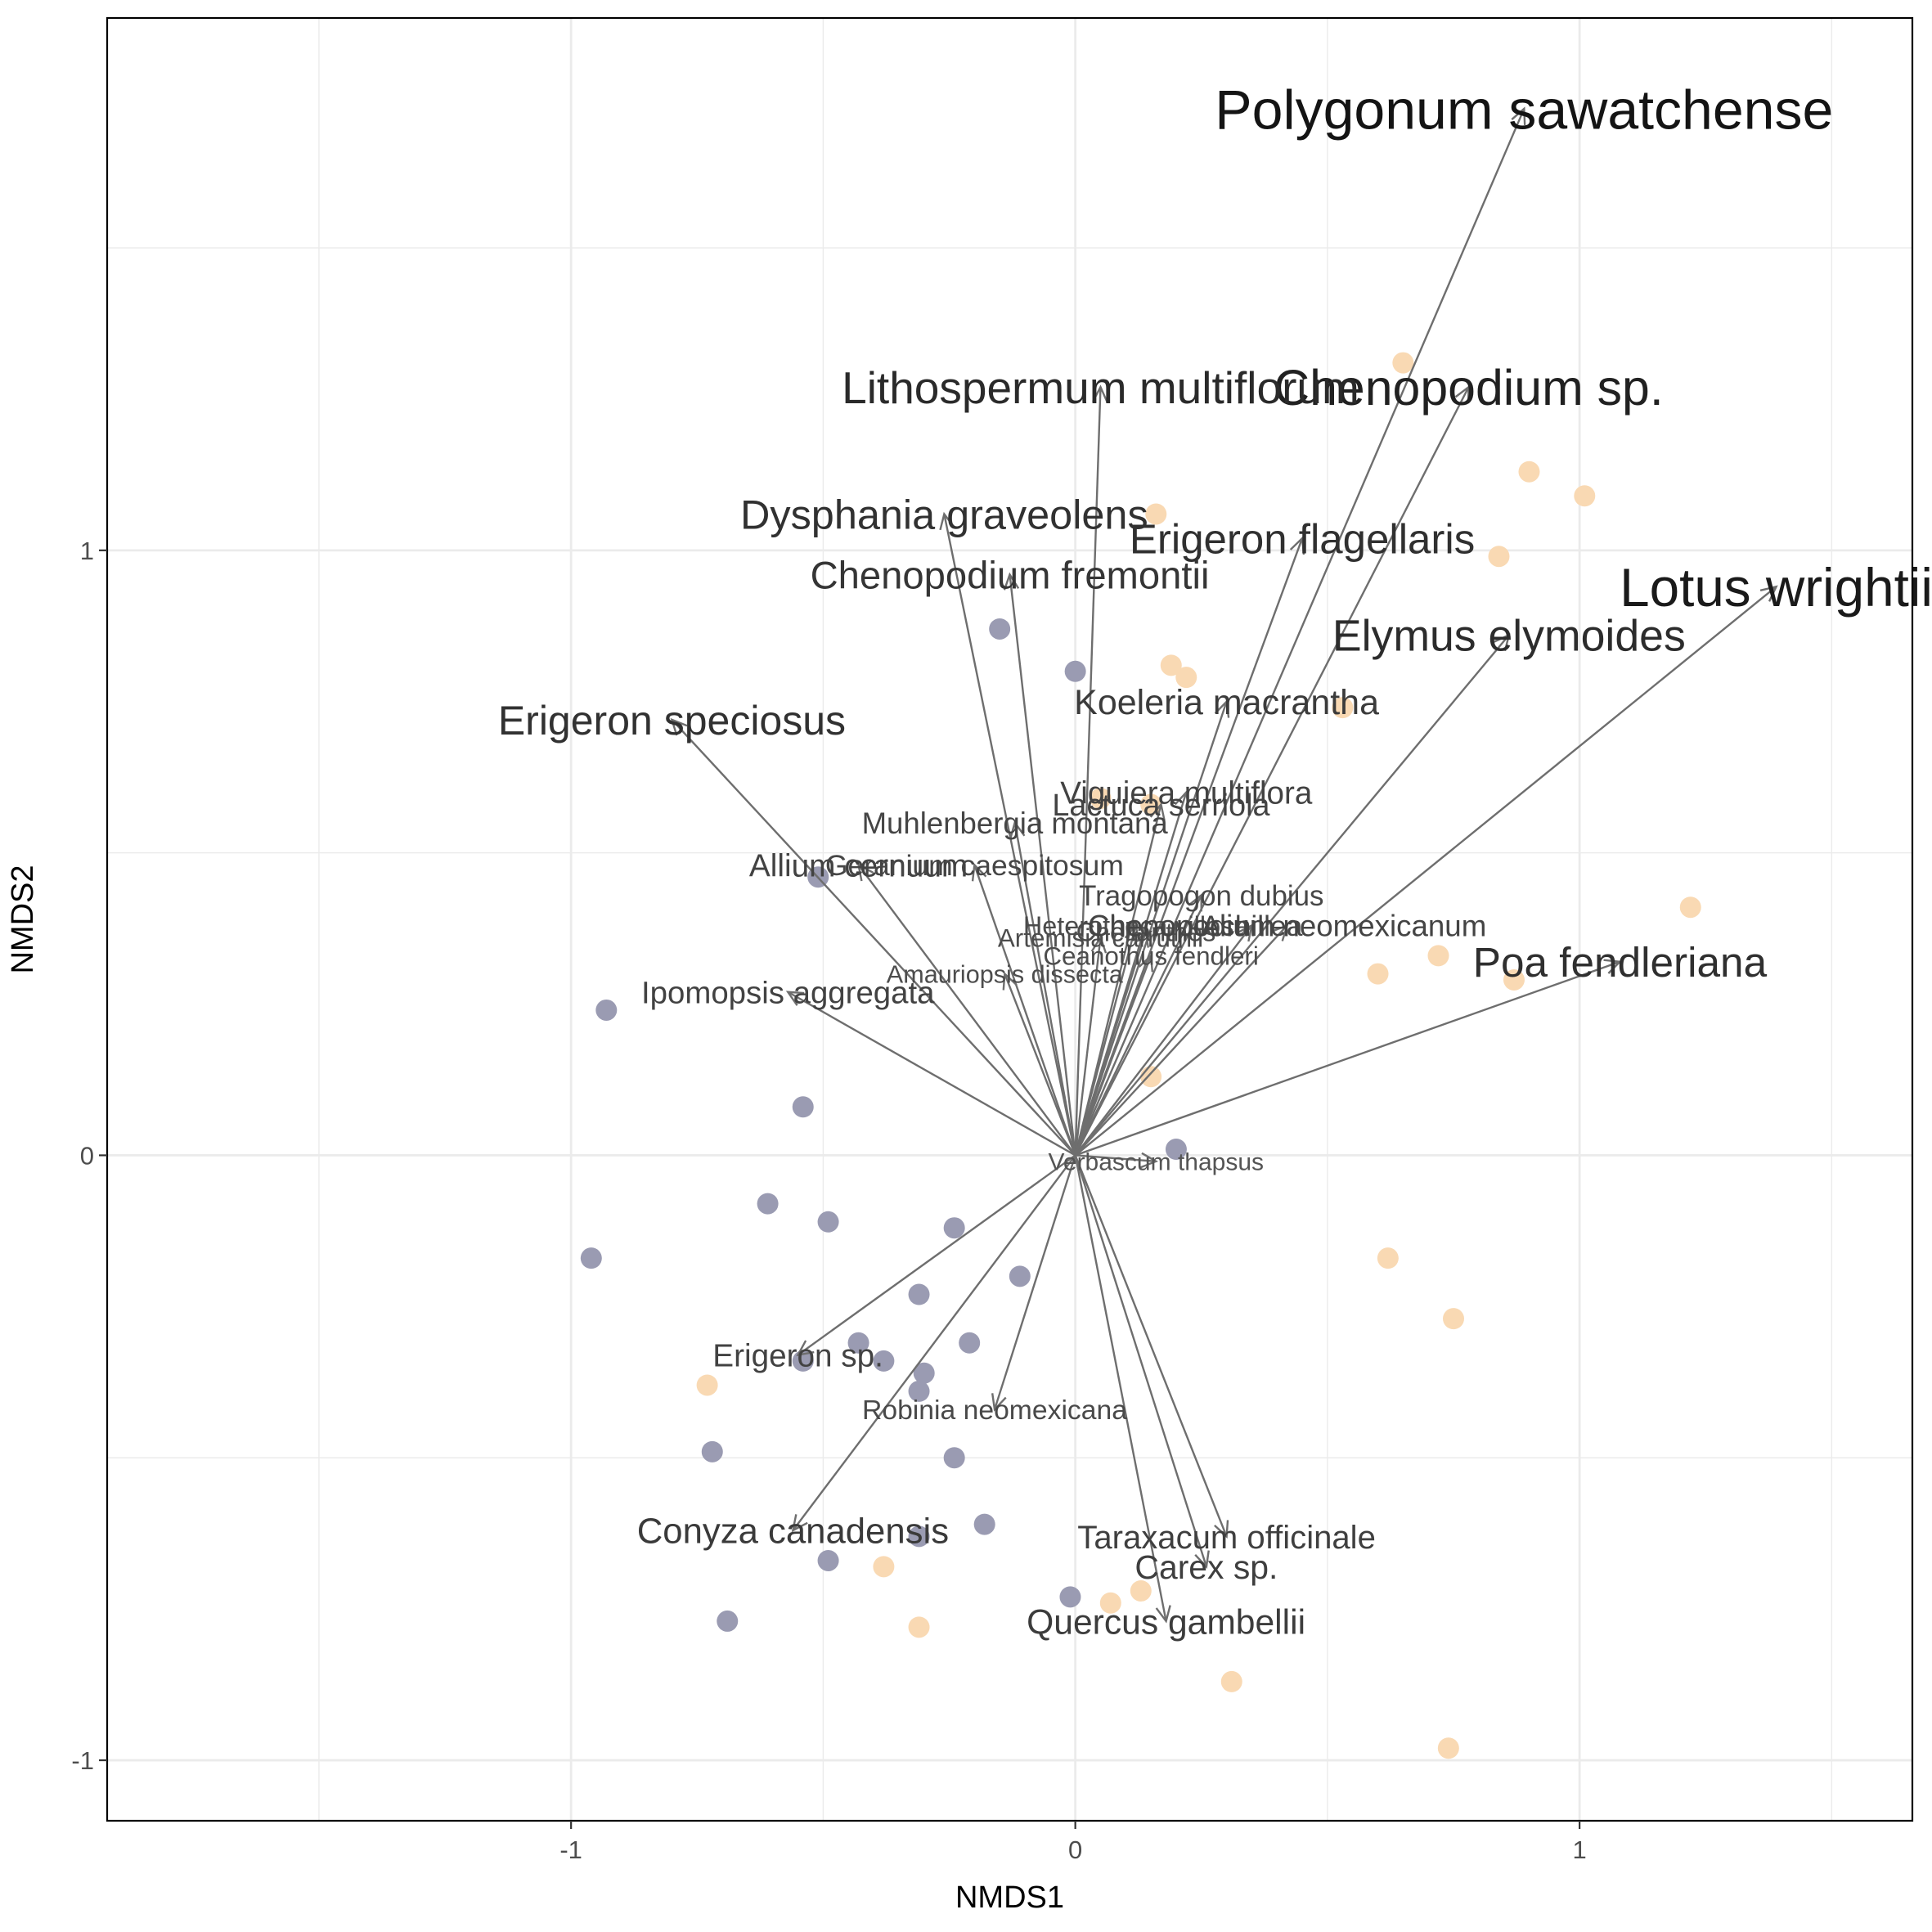 This screenshot has width=1932, height=1932. What do you see at coordinates (1006, 975) in the screenshot?
I see `vector-label: Amauriopsis dissecta` at bounding box center [1006, 975].